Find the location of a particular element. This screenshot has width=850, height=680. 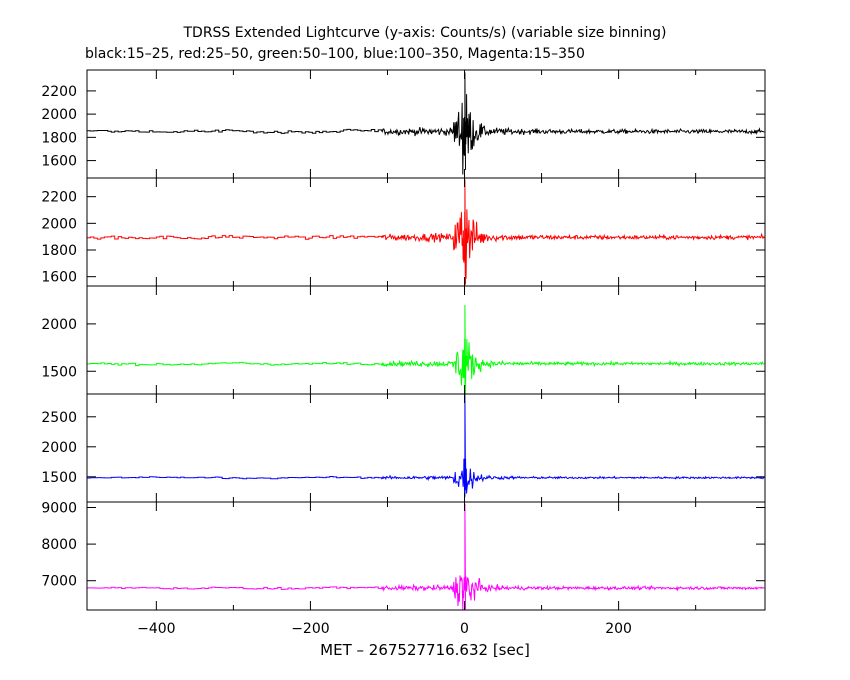

y-tick-label-2-2: 2000 is located at coordinates (59, 224).